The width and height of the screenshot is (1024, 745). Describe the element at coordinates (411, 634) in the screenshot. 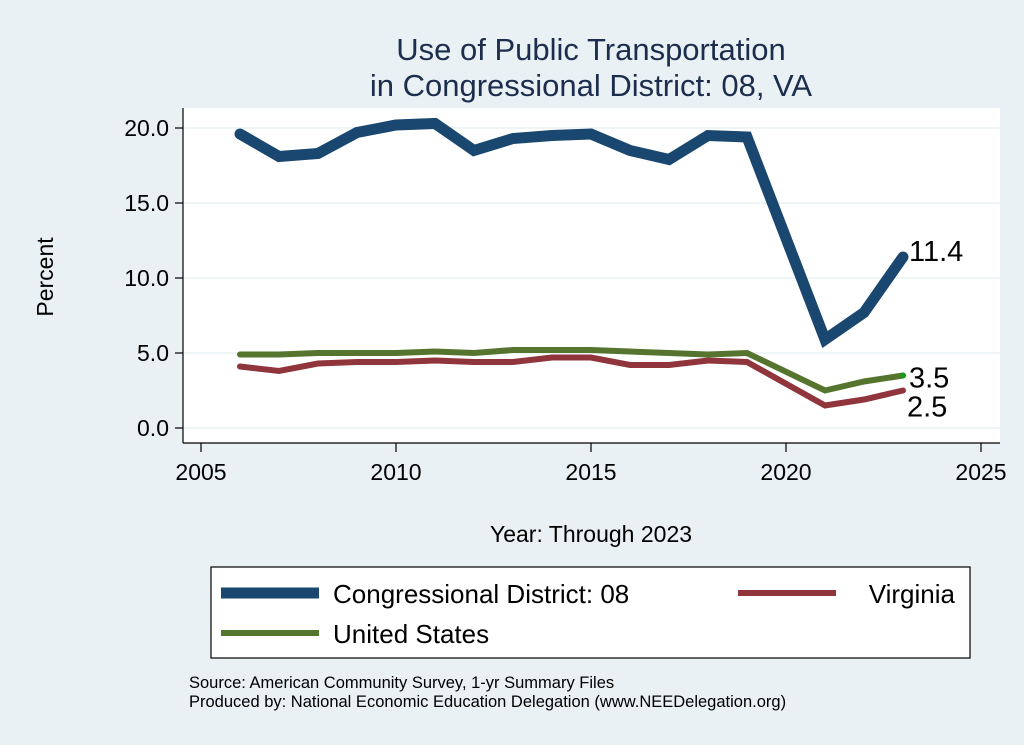

I see `legend-label: United States` at that location.